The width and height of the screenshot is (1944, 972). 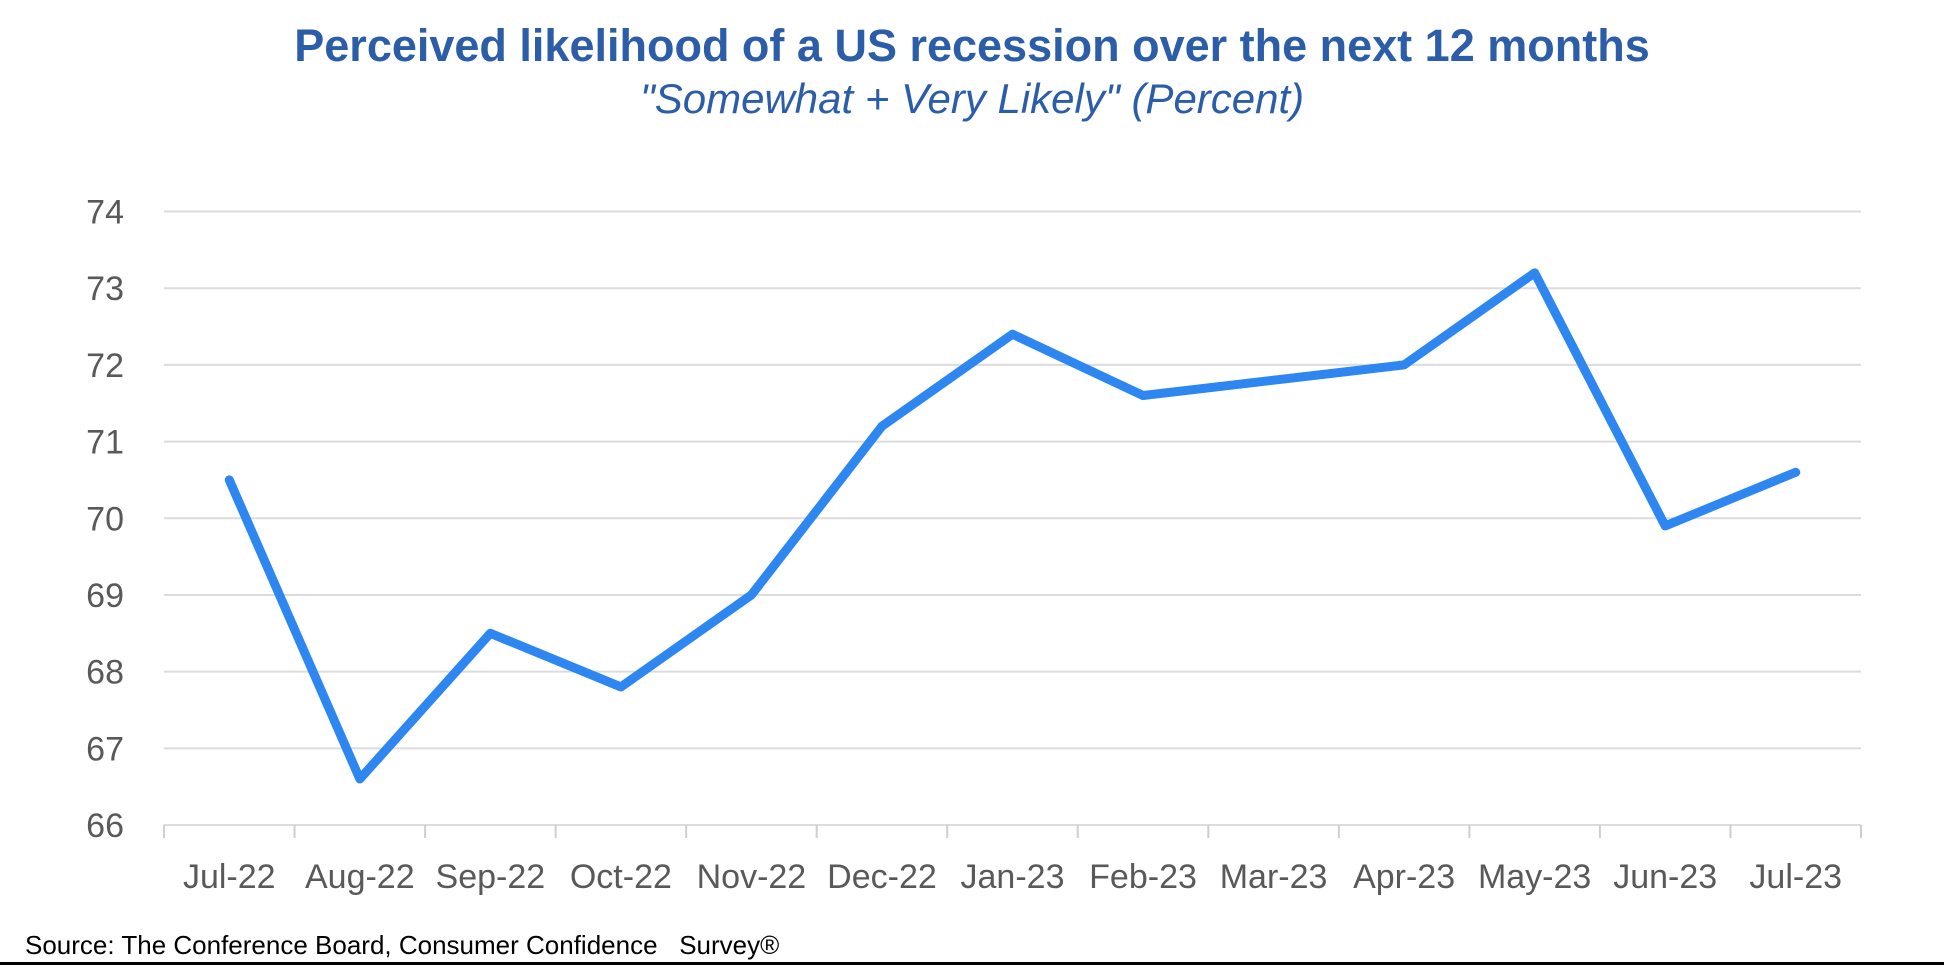 I want to click on y-tick-label: 69, so click(x=105, y=596).